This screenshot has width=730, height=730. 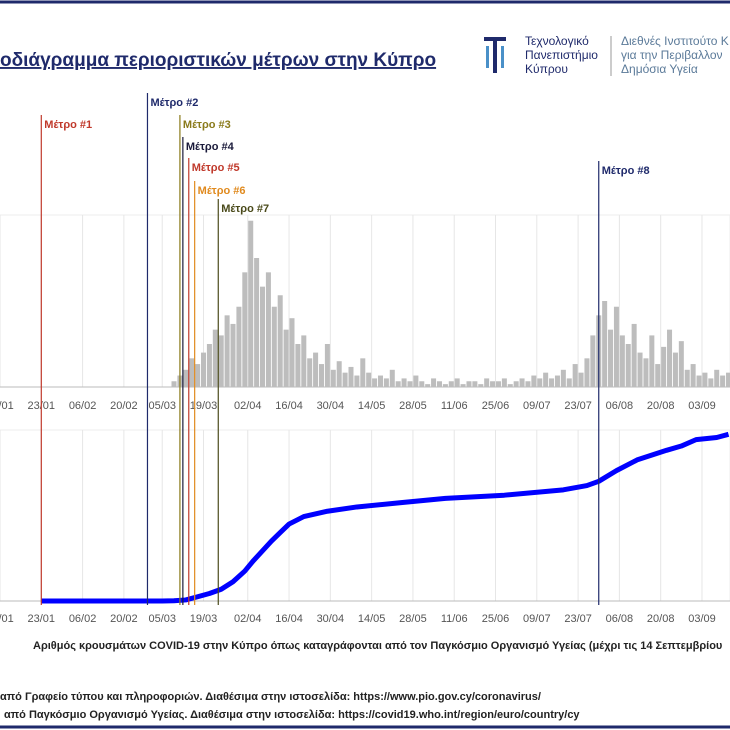 I want to click on logo-text: Κύπρου, so click(x=546, y=69).